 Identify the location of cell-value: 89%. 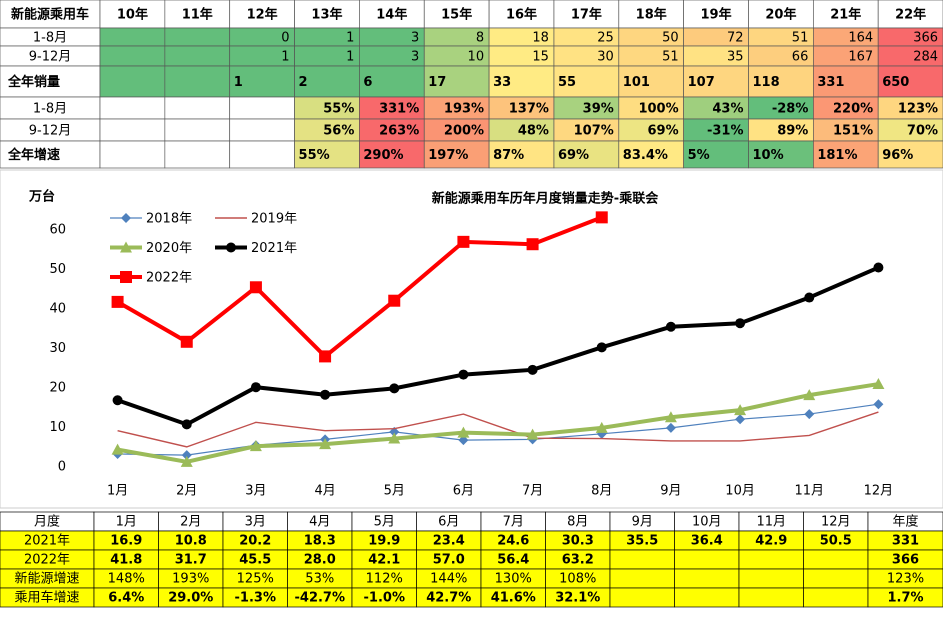
(792, 131).